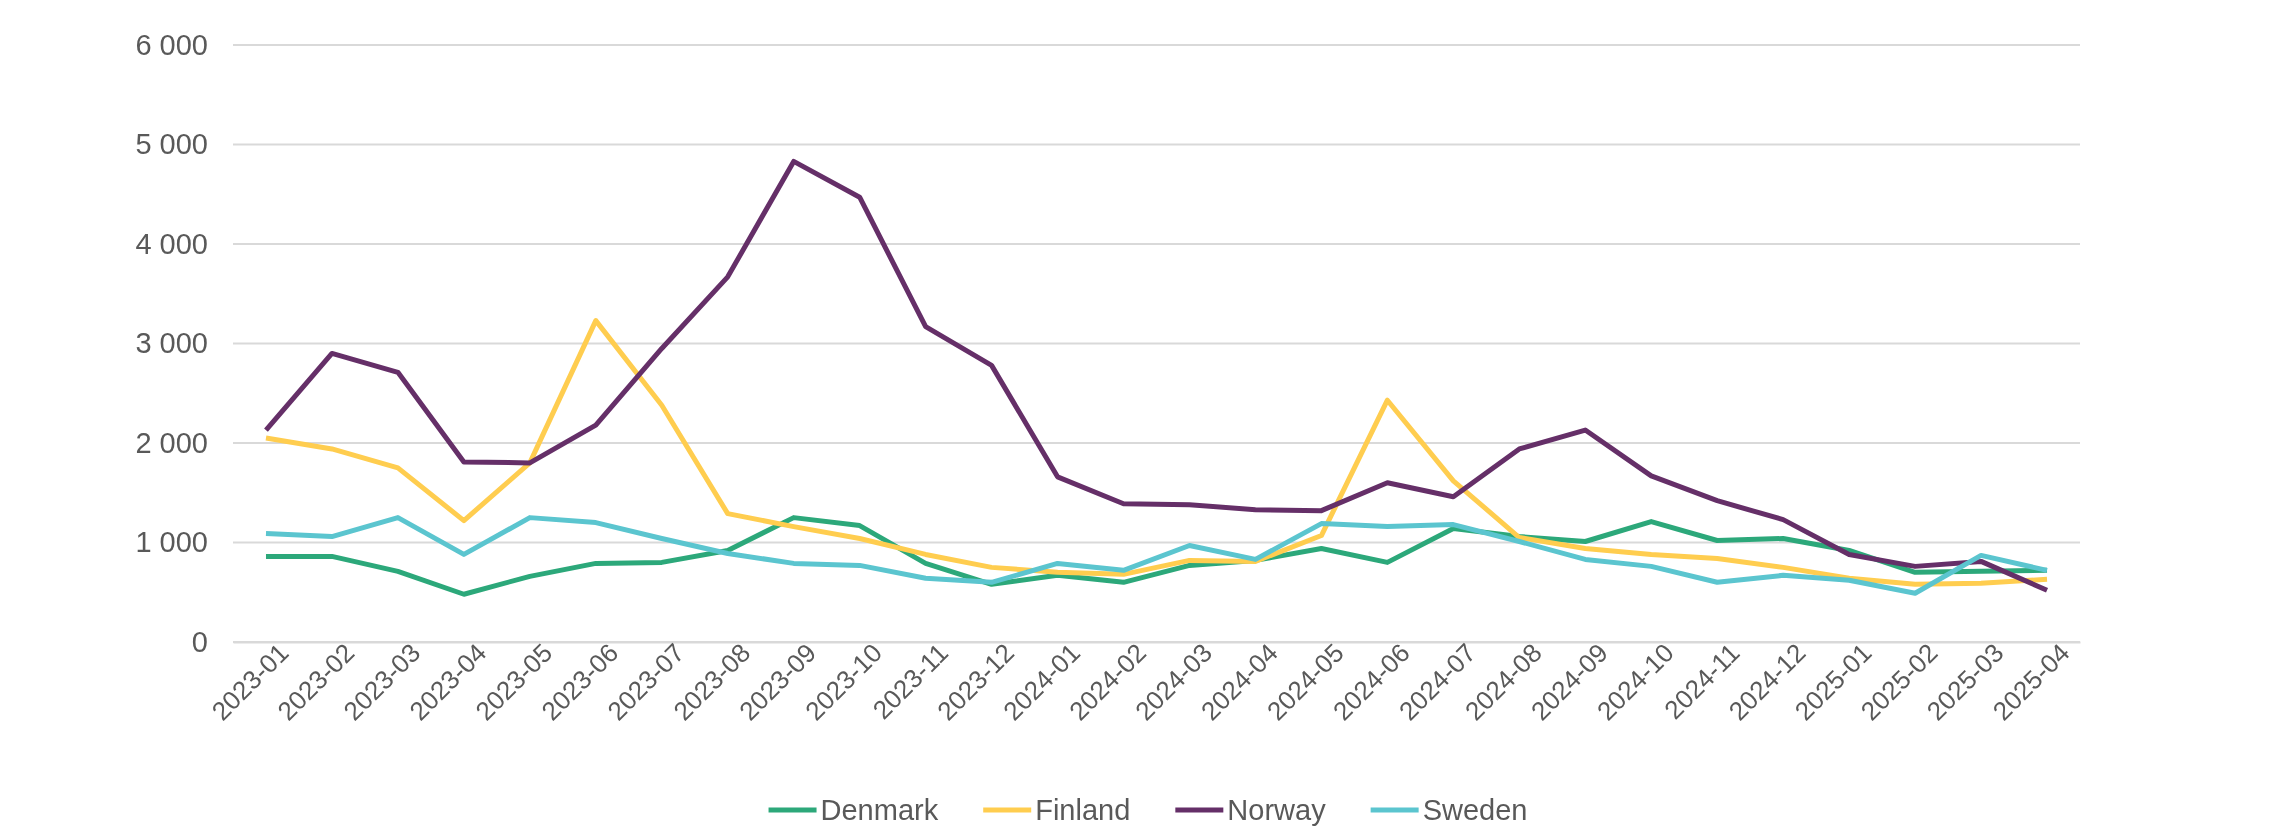 The height and width of the screenshot is (830, 2296). What do you see at coordinates (171, 343) in the screenshot?
I see `y-tick-label: 3 000` at bounding box center [171, 343].